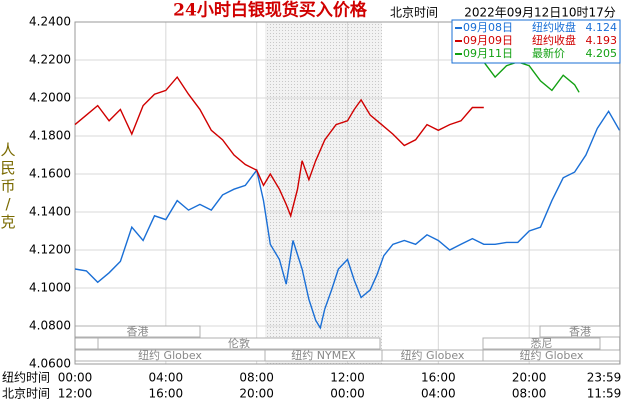 The image size is (630, 400). I want to click on zone: 北京时间, so click(414, 13).